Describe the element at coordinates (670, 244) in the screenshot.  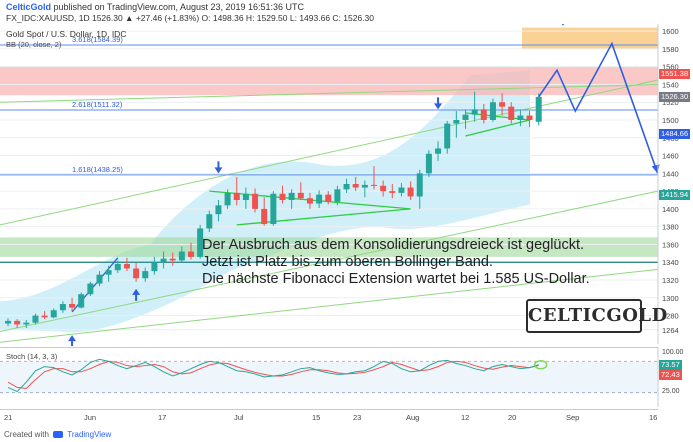
I see `price-tick-label: 1360` at that location.